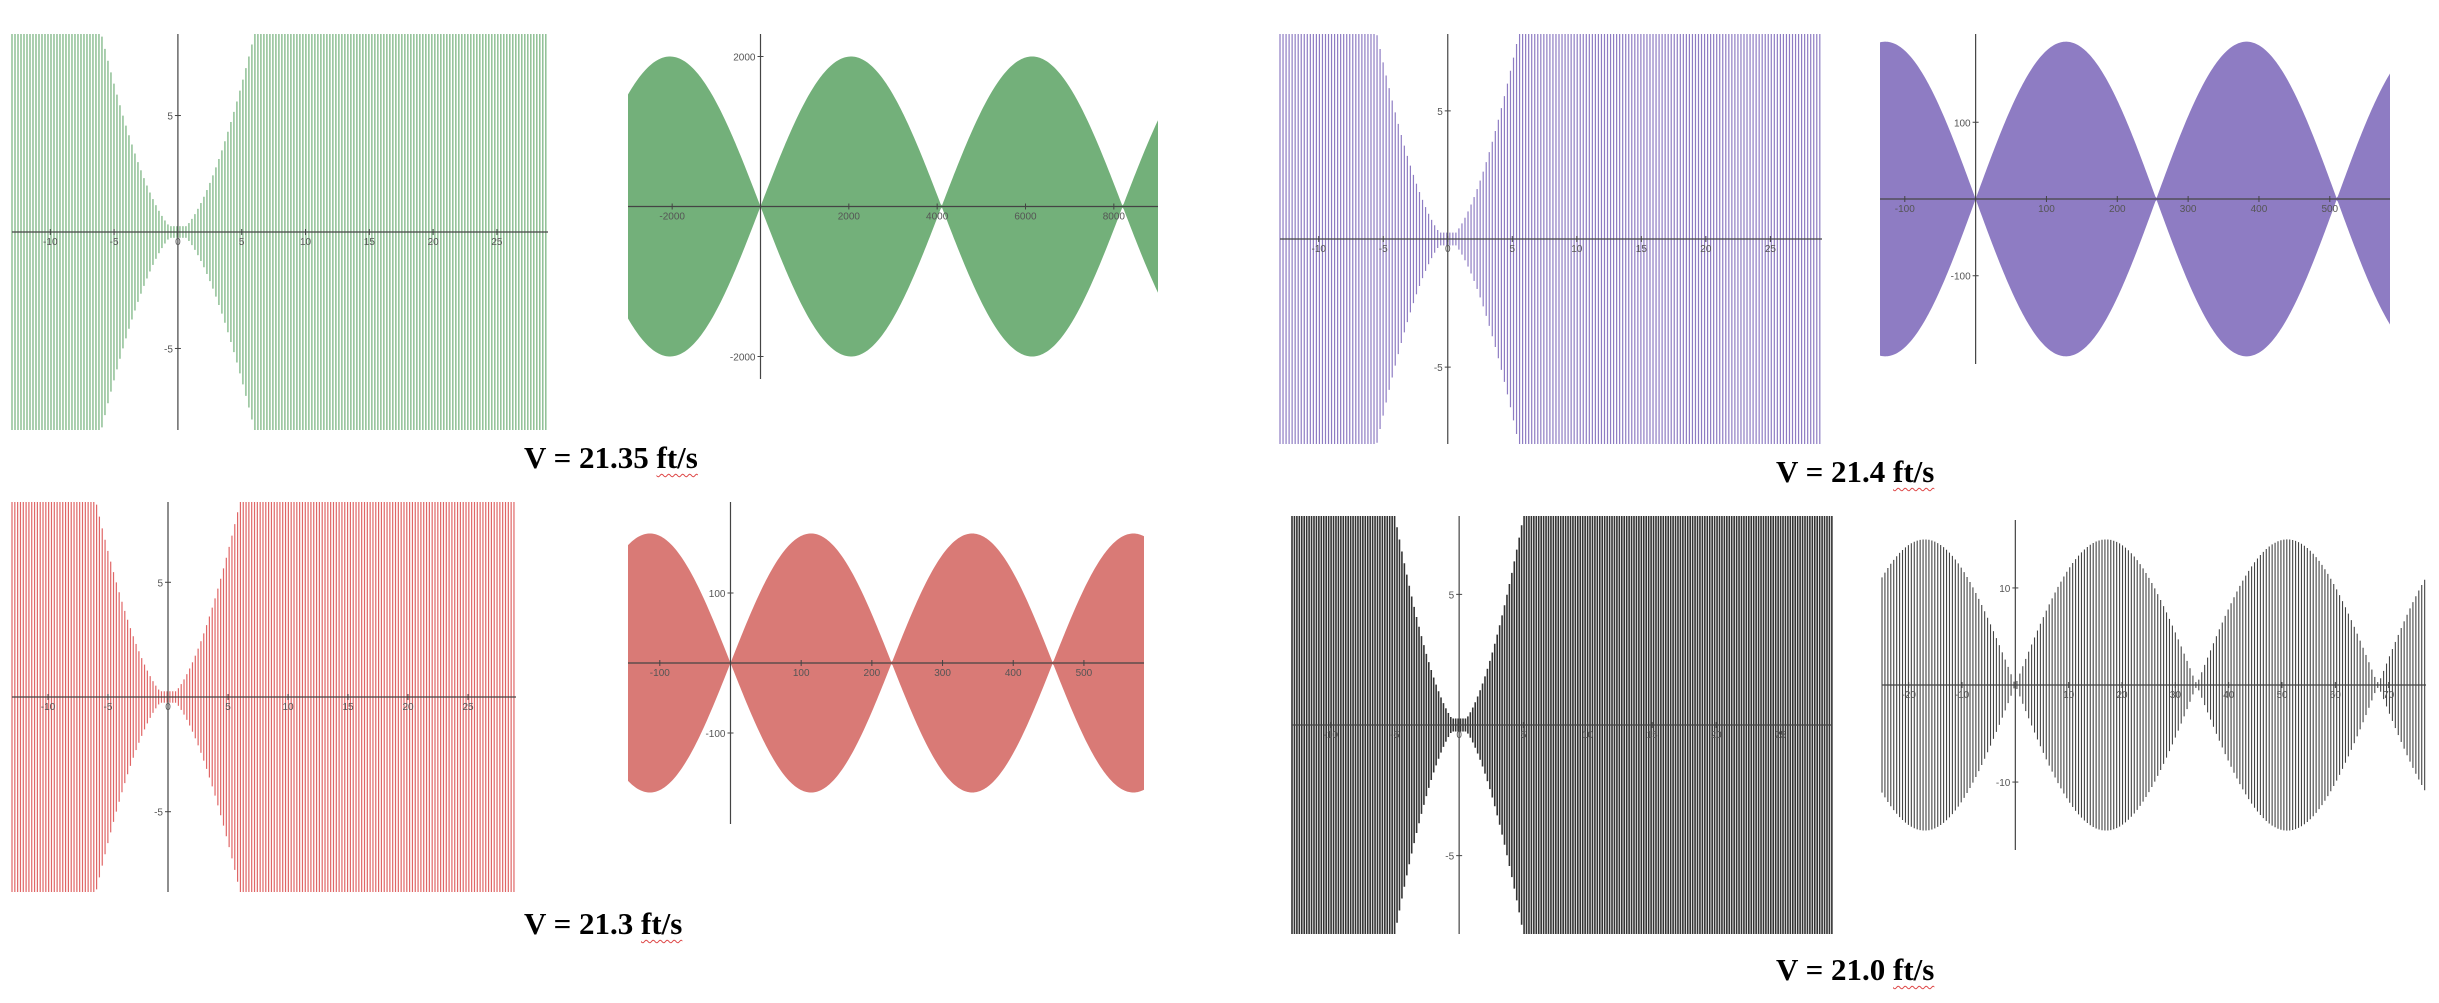 Image resolution: width=2439 pixels, height=1003 pixels. I want to click on x-tick-label: 2000, so click(849, 217).